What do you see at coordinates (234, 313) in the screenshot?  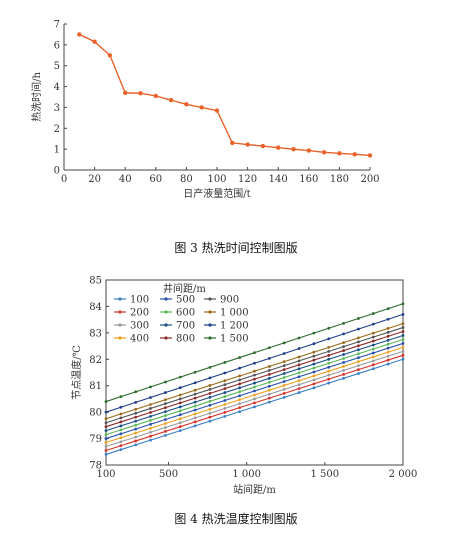 I see `legend-label: 1 000` at bounding box center [234, 313].